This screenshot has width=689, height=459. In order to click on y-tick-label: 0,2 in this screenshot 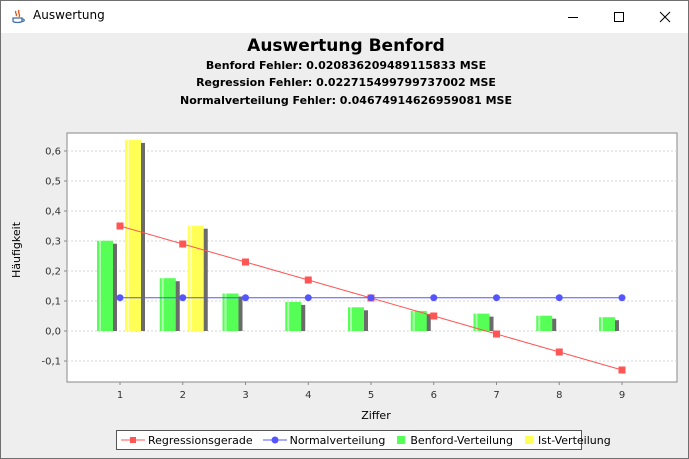, I will do `click(53, 272)`.